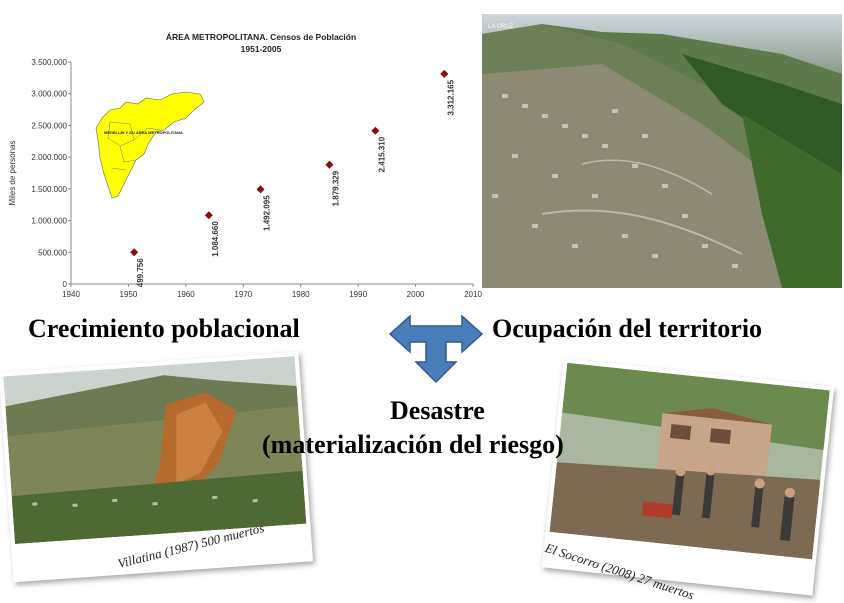 The width and height of the screenshot is (844, 603). Describe the element at coordinates (335, 188) in the screenshot. I see `data-label: 1.879.329` at that location.